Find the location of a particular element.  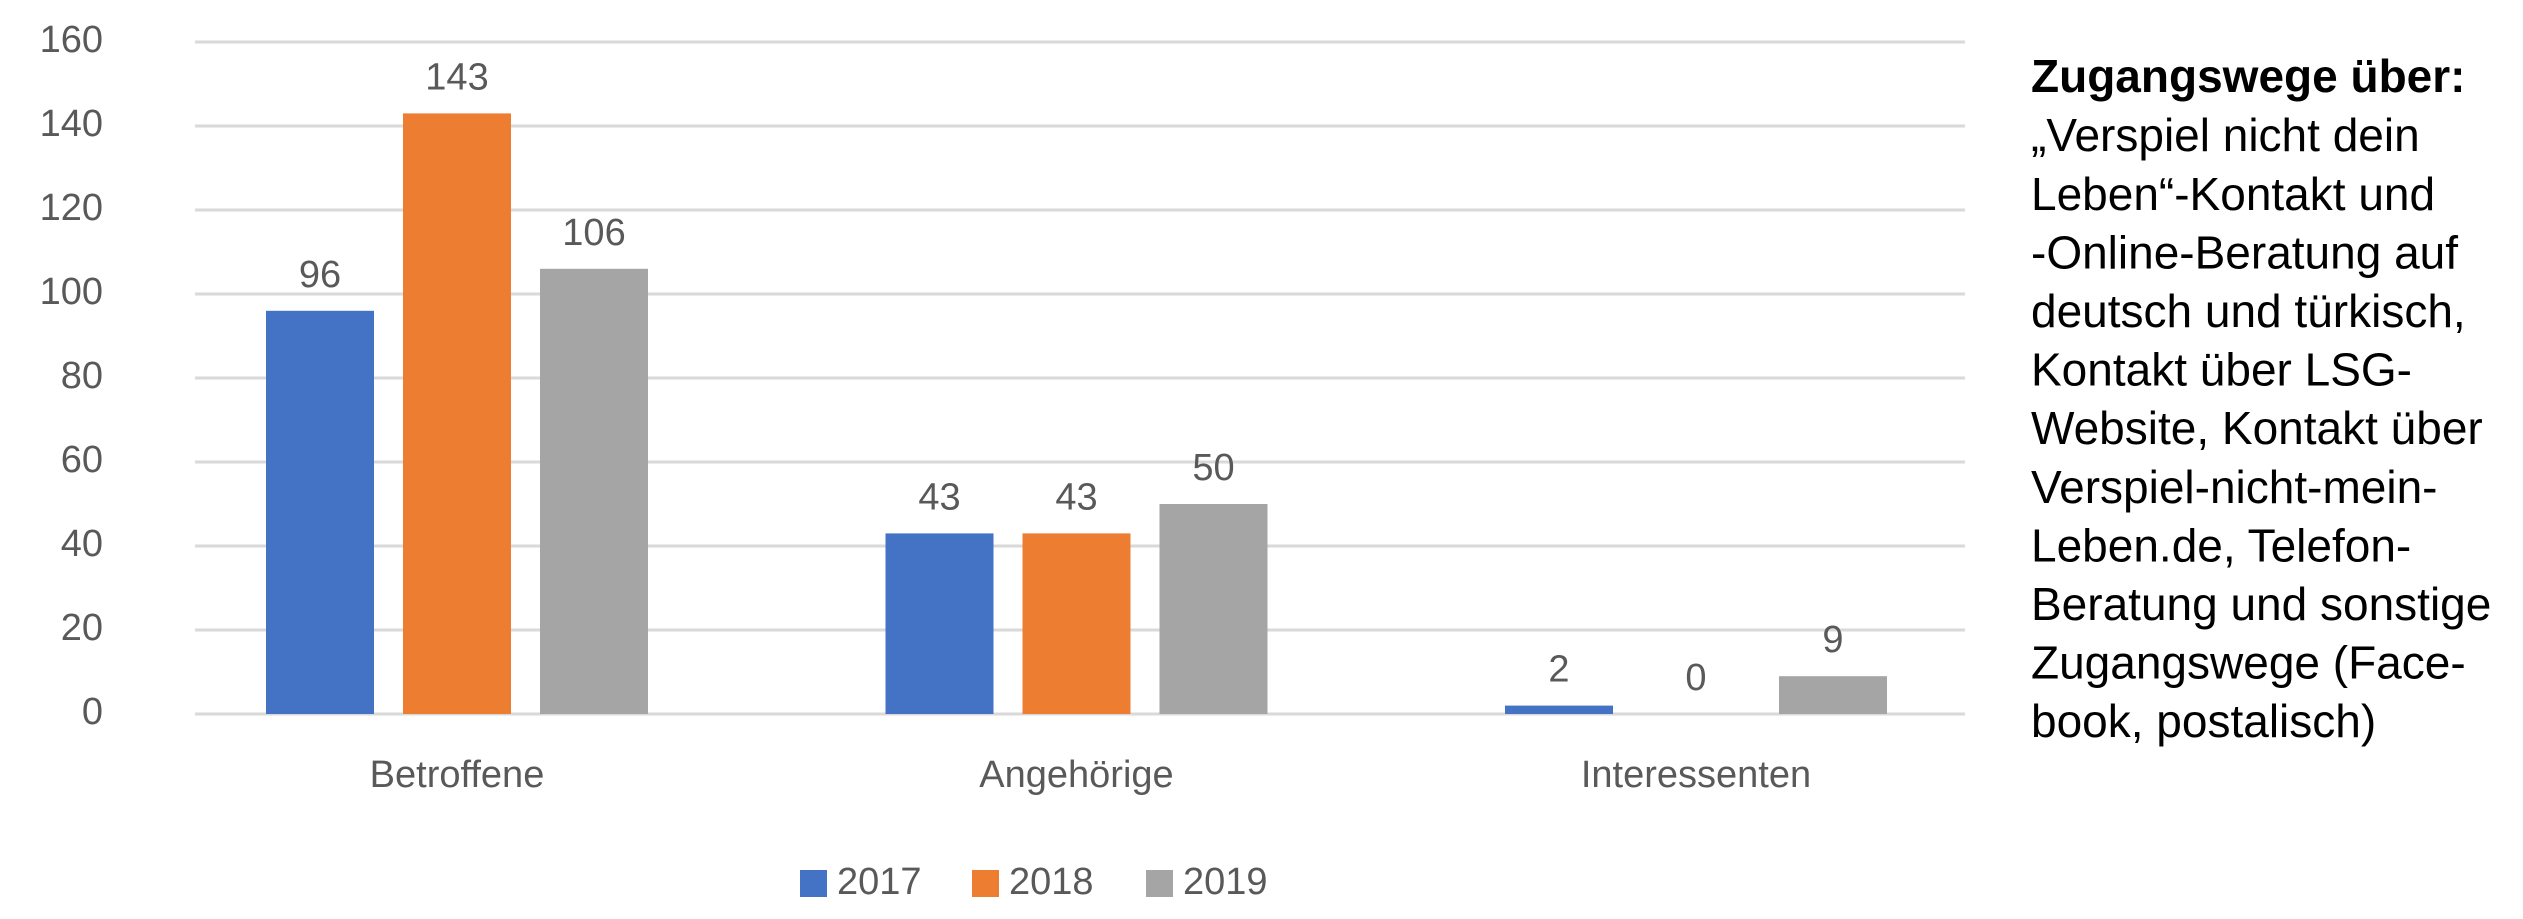

y-tick-label: 60 is located at coordinates (82, 460).